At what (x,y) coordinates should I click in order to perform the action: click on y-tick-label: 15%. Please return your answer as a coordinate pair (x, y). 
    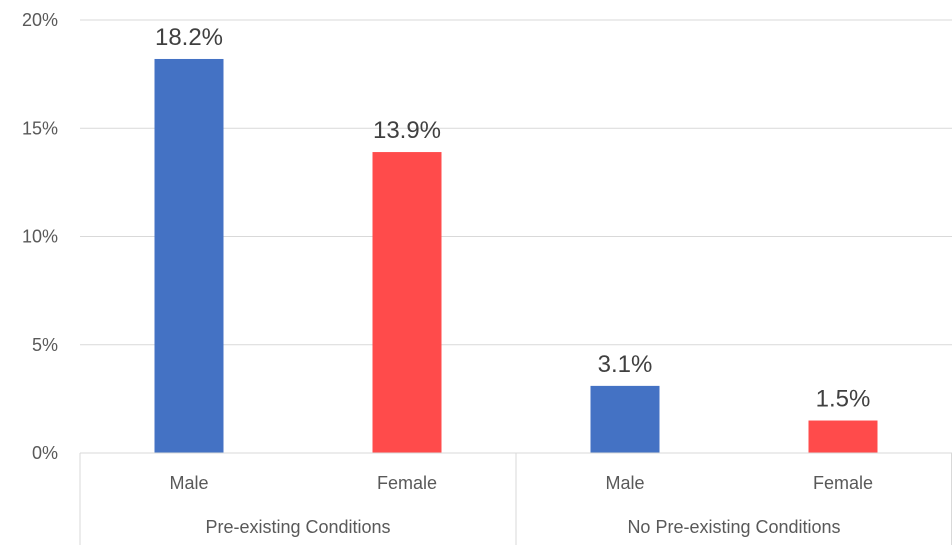
    Looking at the image, I should click on (40, 128).